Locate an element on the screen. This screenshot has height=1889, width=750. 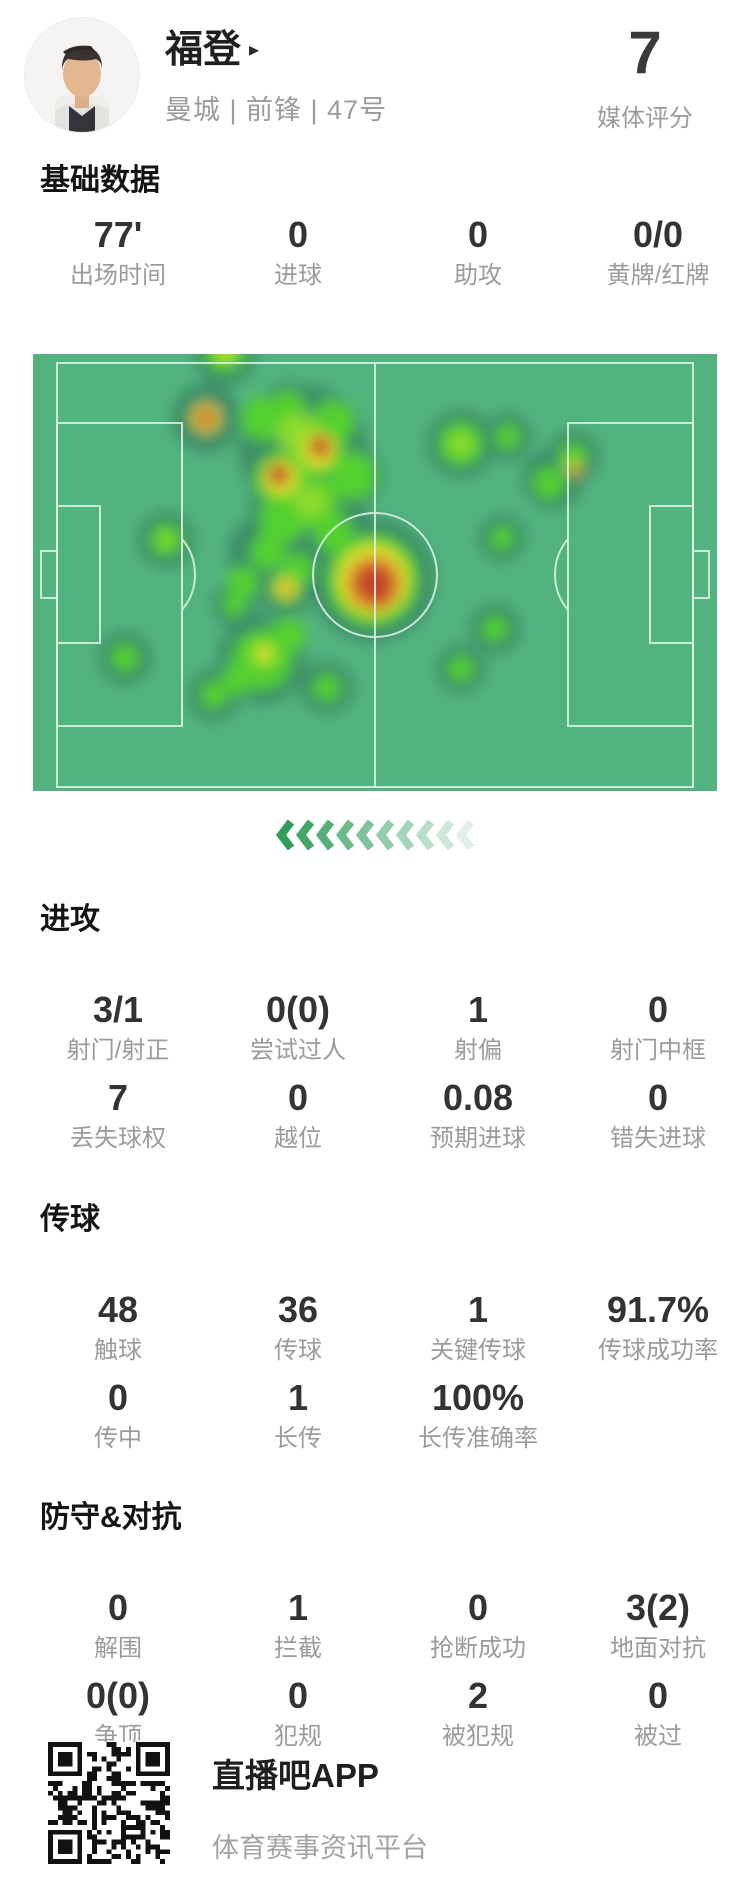
stat-label: 长传准确率 is located at coordinates (478, 1438).